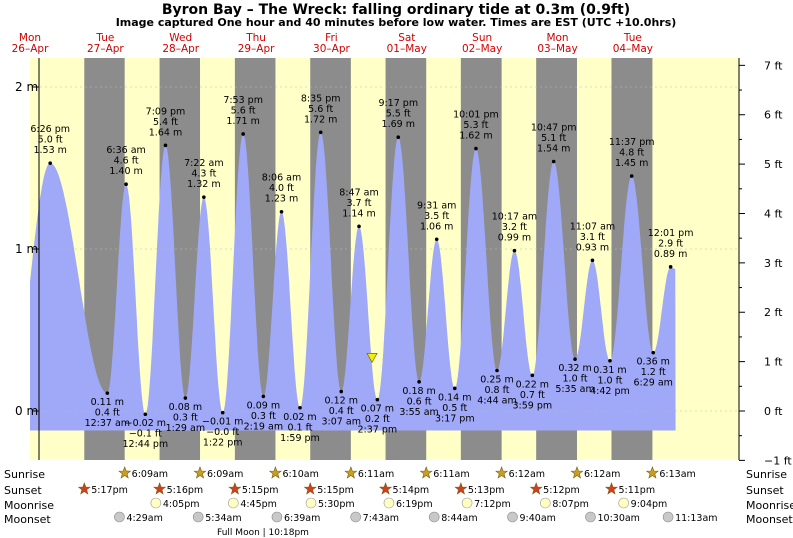 This screenshot has height=538, width=793. I want to click on sunset-time: 5:14pm, so click(411, 490).